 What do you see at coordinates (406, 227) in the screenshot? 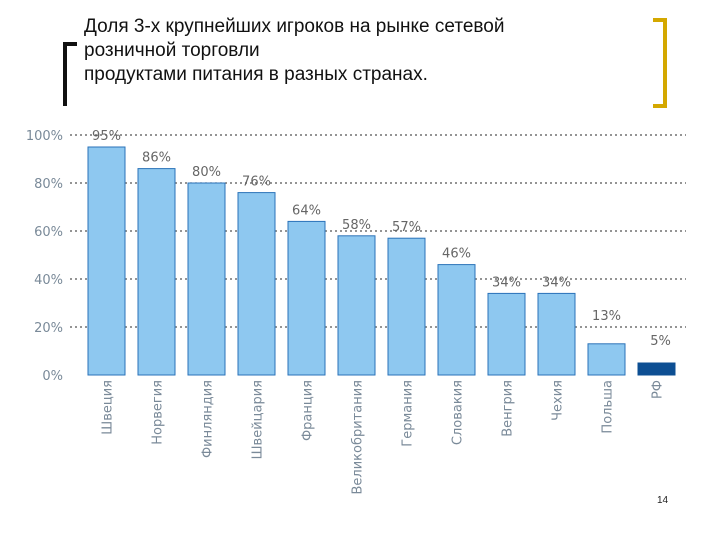
I see `bar-value-label: 57%` at bounding box center [406, 227].